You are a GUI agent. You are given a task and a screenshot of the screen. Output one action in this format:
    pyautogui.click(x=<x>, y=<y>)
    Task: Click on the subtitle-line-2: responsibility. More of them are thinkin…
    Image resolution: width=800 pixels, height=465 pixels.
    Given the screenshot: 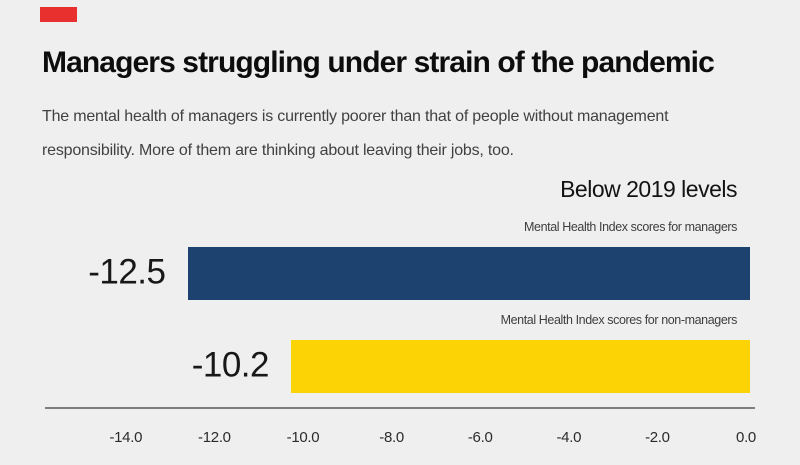 What is the action you would take?
    pyautogui.click(x=278, y=150)
    